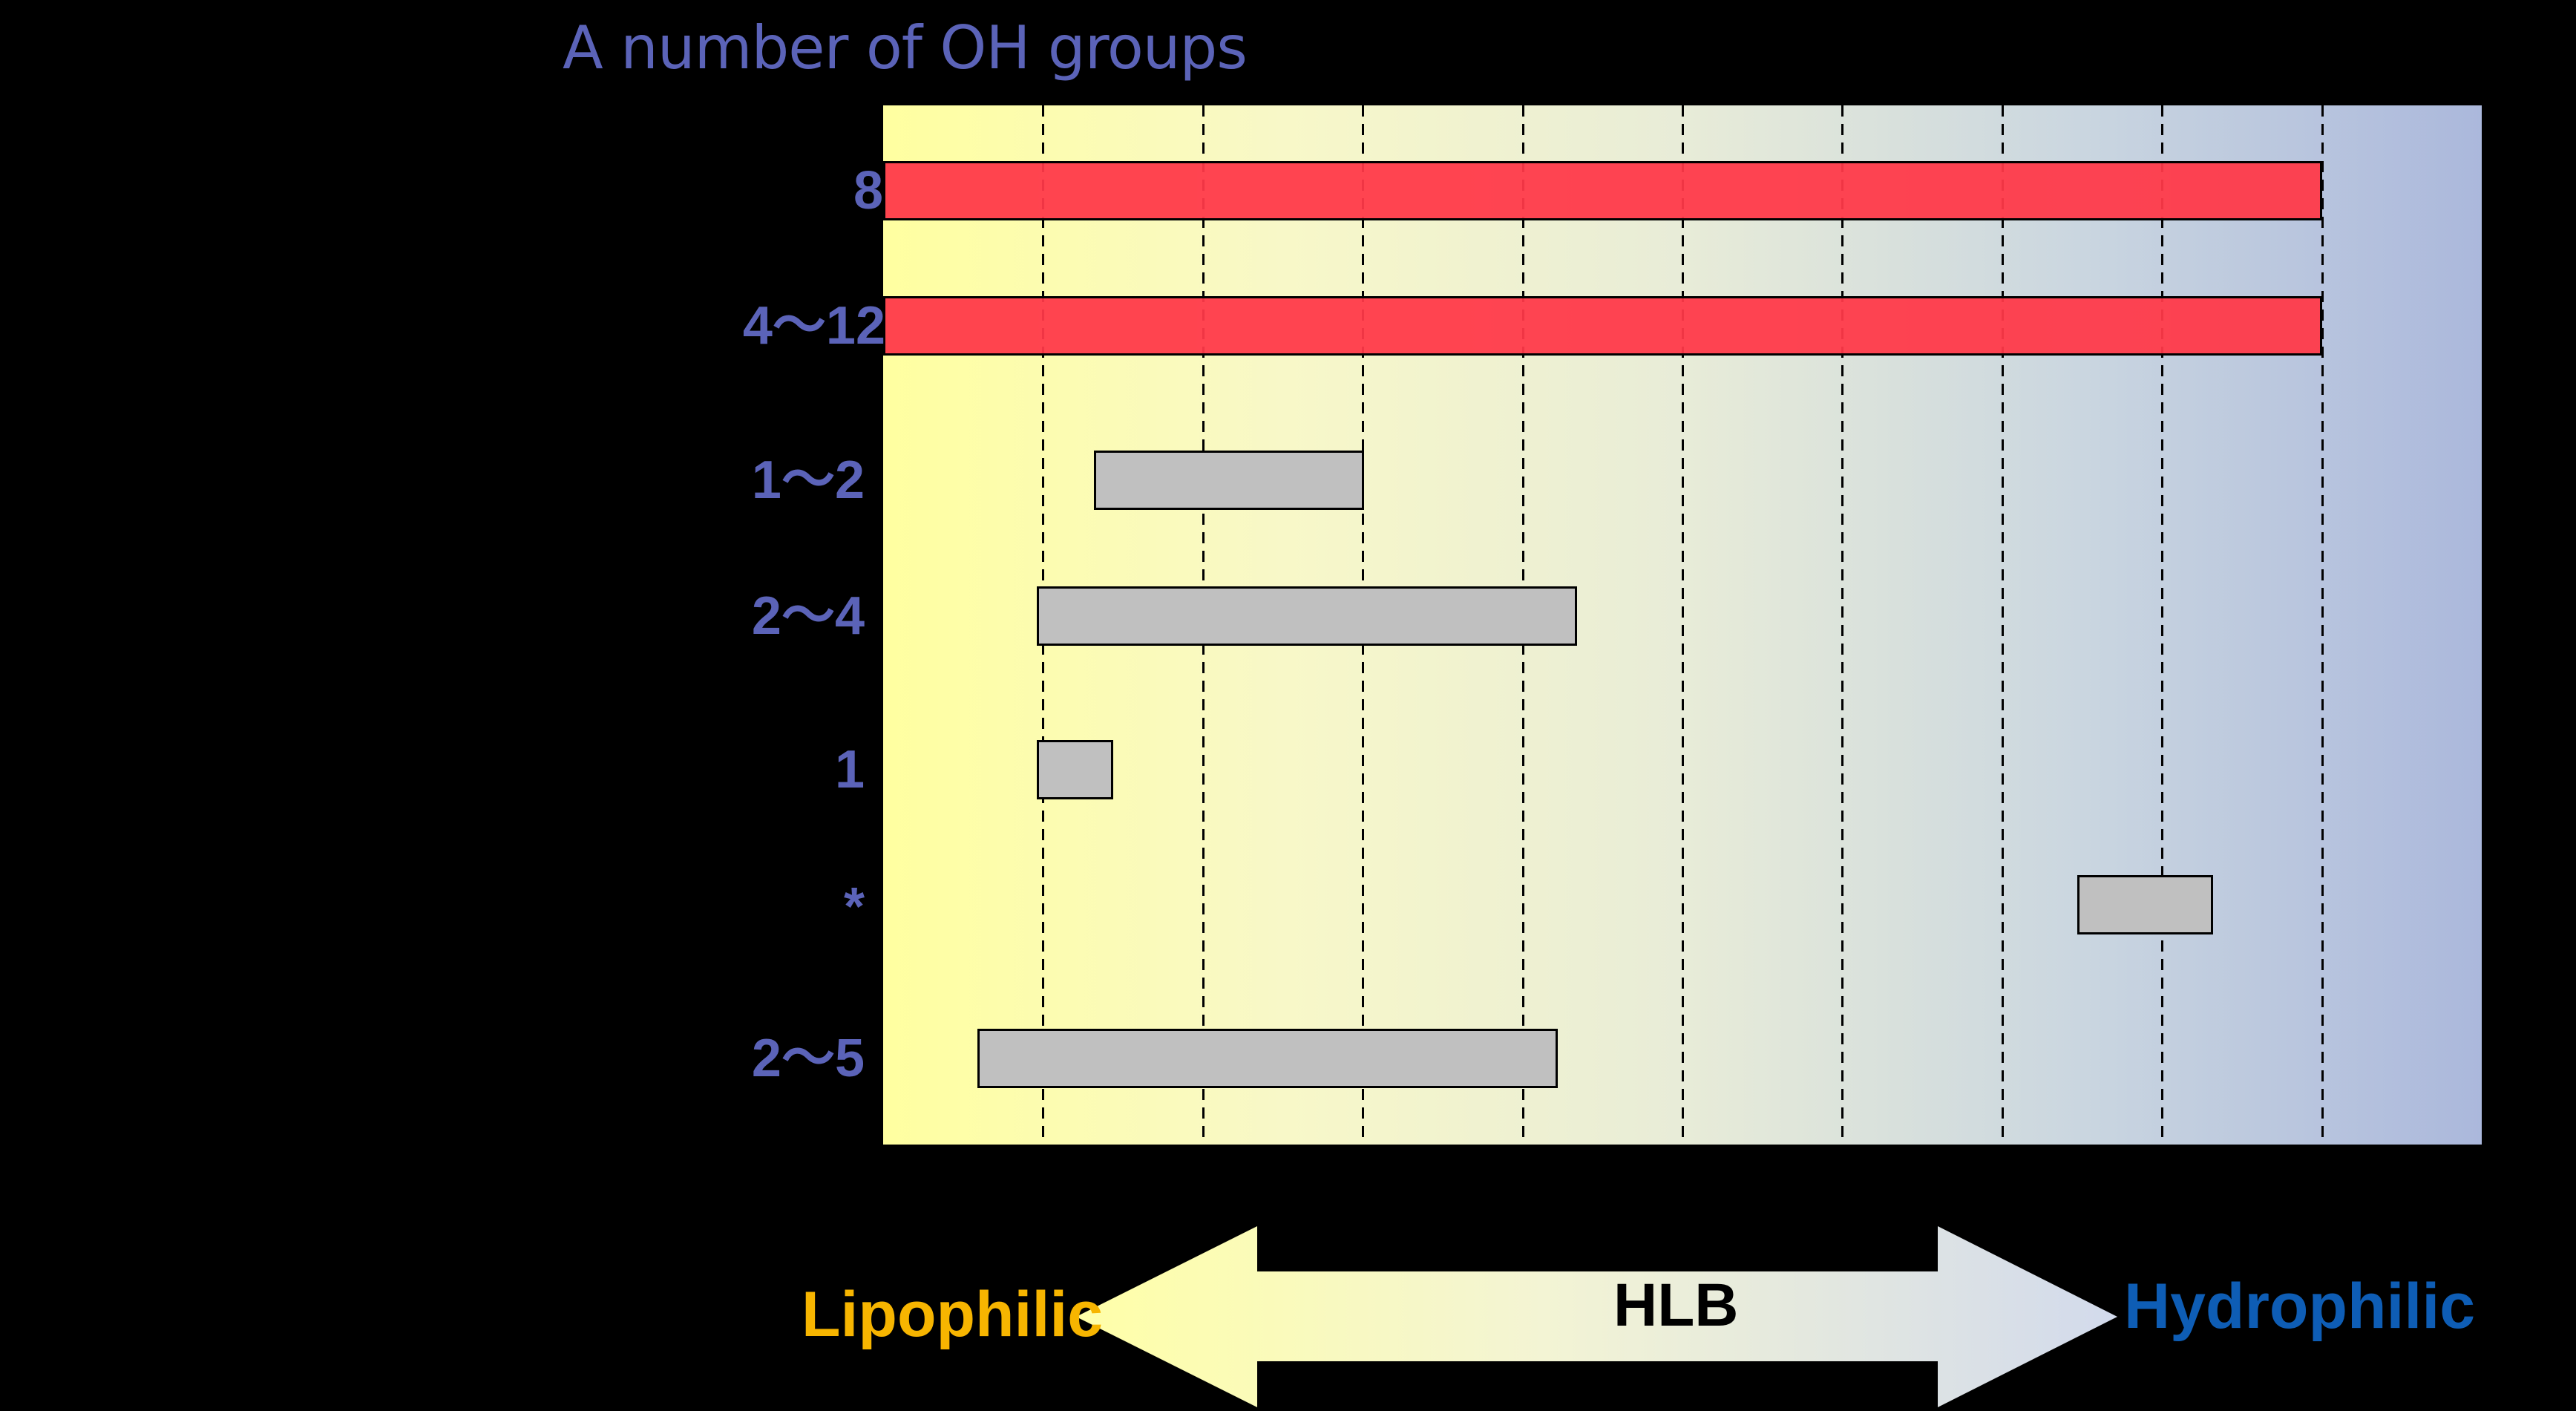 This screenshot has height=1411, width=2576. Describe the element at coordinates (813, 326) in the screenshot. I see `row-label: 4〜12` at that location.